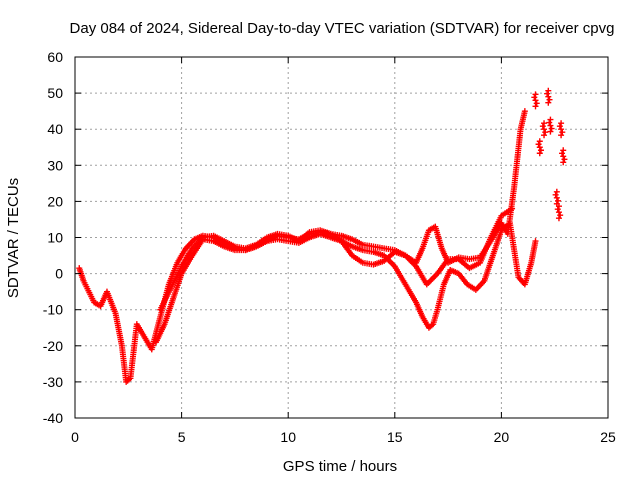 This screenshot has width=640, height=480. Describe the element at coordinates (13, 238) in the screenshot. I see `y-axis-label: SDTVAR / TECUs` at that location.